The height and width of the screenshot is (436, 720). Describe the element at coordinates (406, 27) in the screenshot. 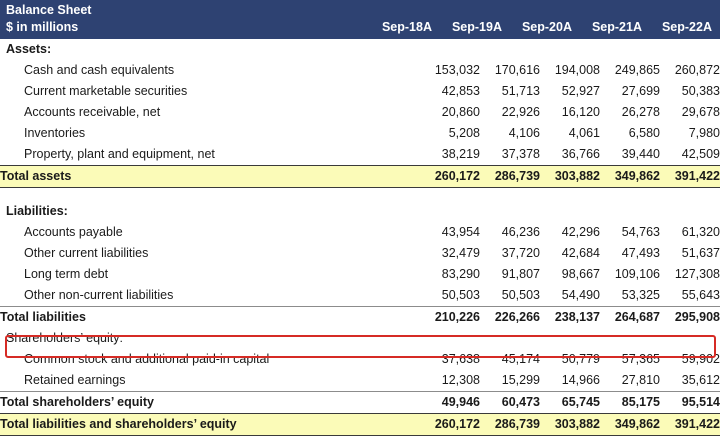

I see `column-header-0: Sep-18A` at that location.